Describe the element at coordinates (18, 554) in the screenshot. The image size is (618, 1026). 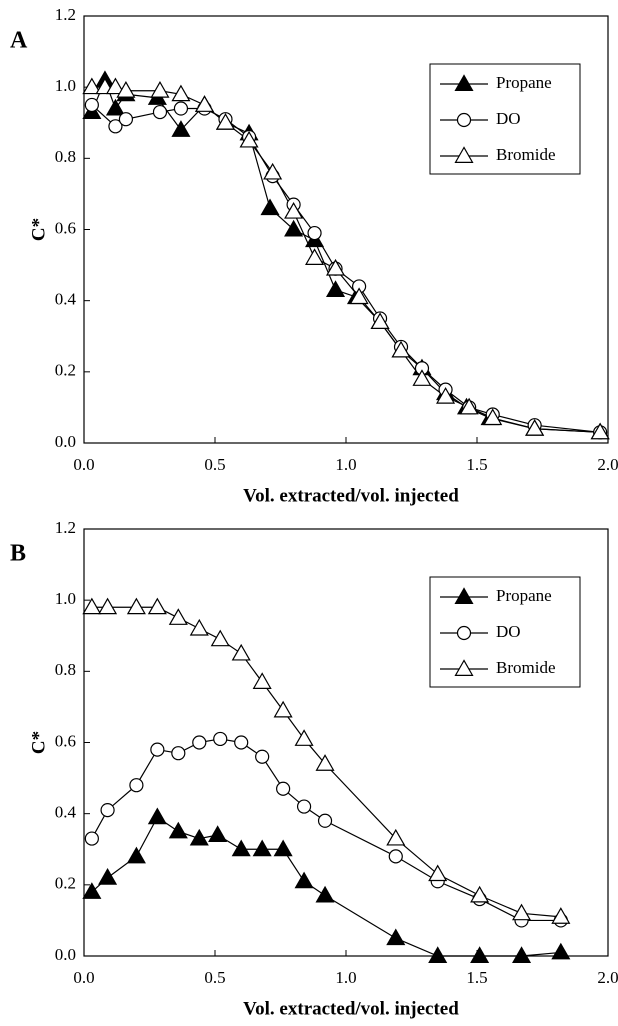
I see `panel-label: B` at that location.